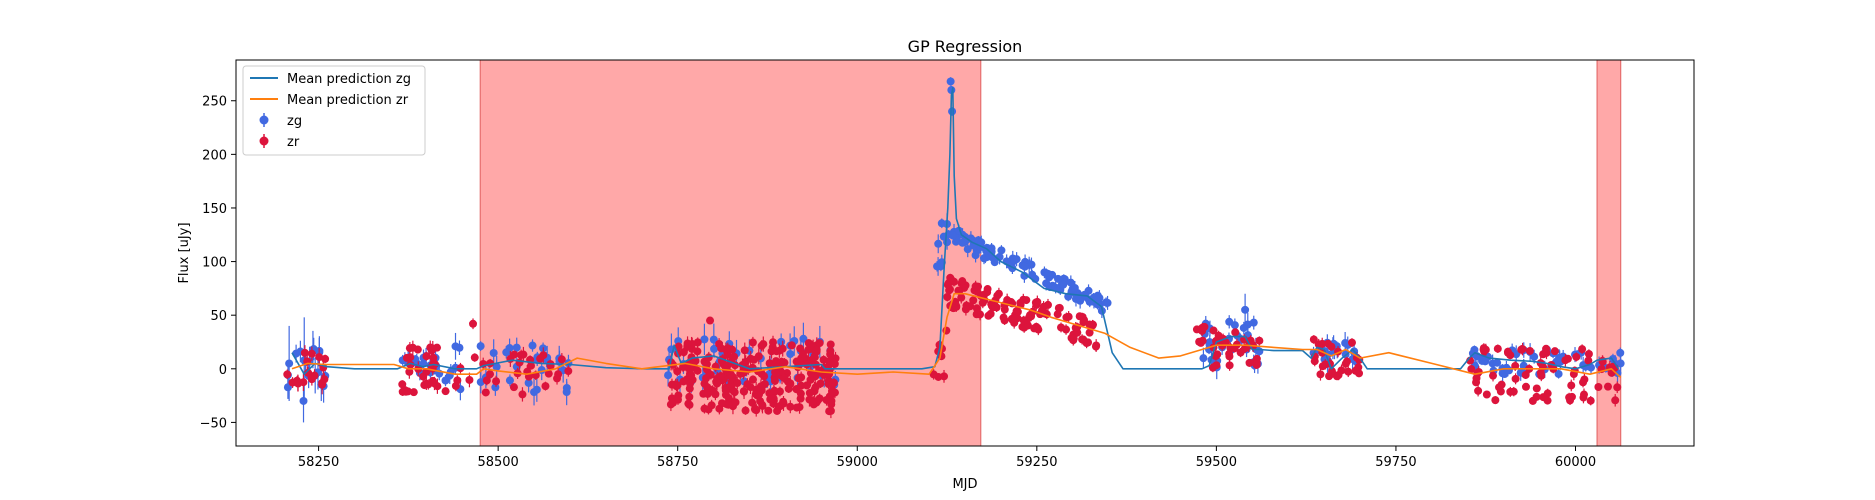  What do you see at coordinates (184, 252) in the screenshot?
I see `y-axis-label: Flux [uJy]` at bounding box center [184, 252].